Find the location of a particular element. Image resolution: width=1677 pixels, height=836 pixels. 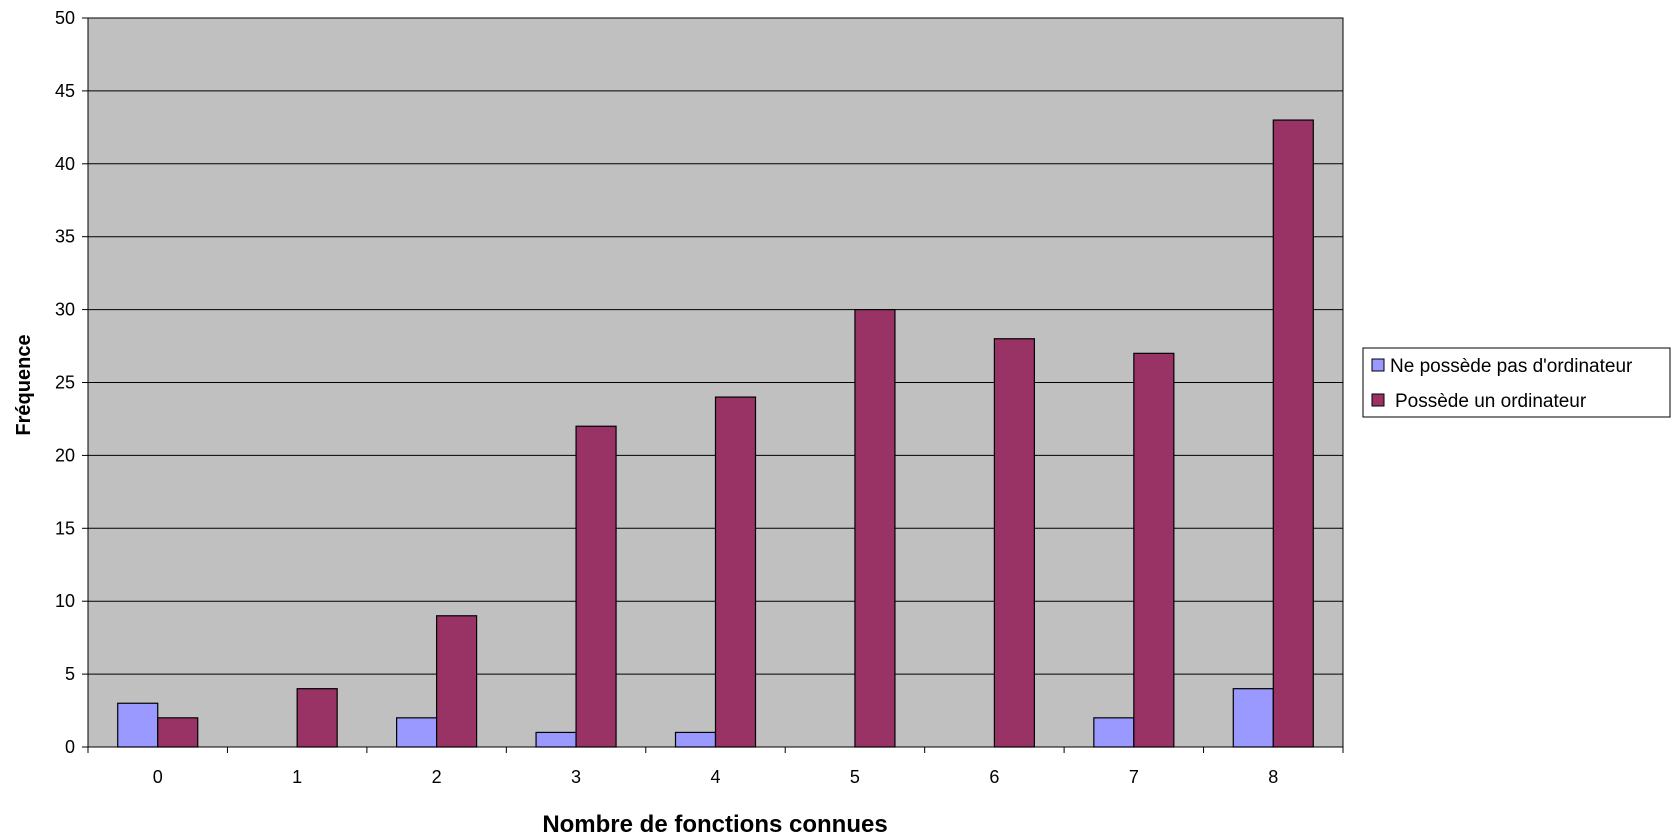

x-tick-label: 6 is located at coordinates (994, 777).